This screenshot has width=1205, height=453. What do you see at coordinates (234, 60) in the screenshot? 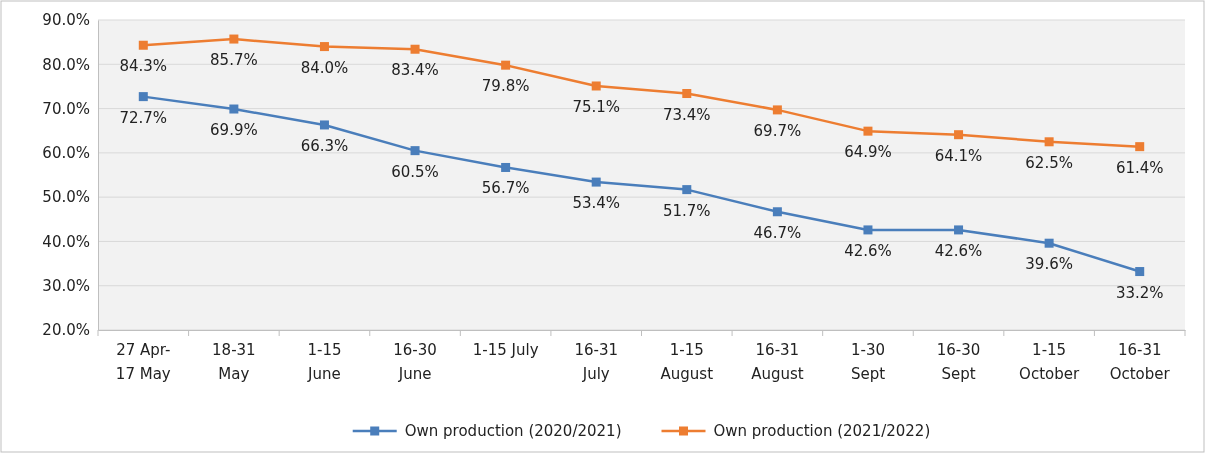
I see `data-label: 85.7%` at bounding box center [234, 60].